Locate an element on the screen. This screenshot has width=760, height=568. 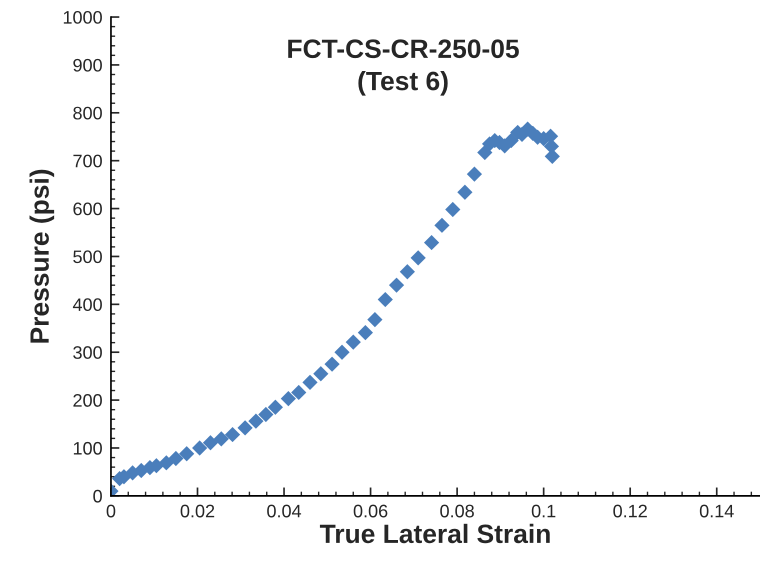
y-tick-label: 400 is located at coordinates (87, 305).